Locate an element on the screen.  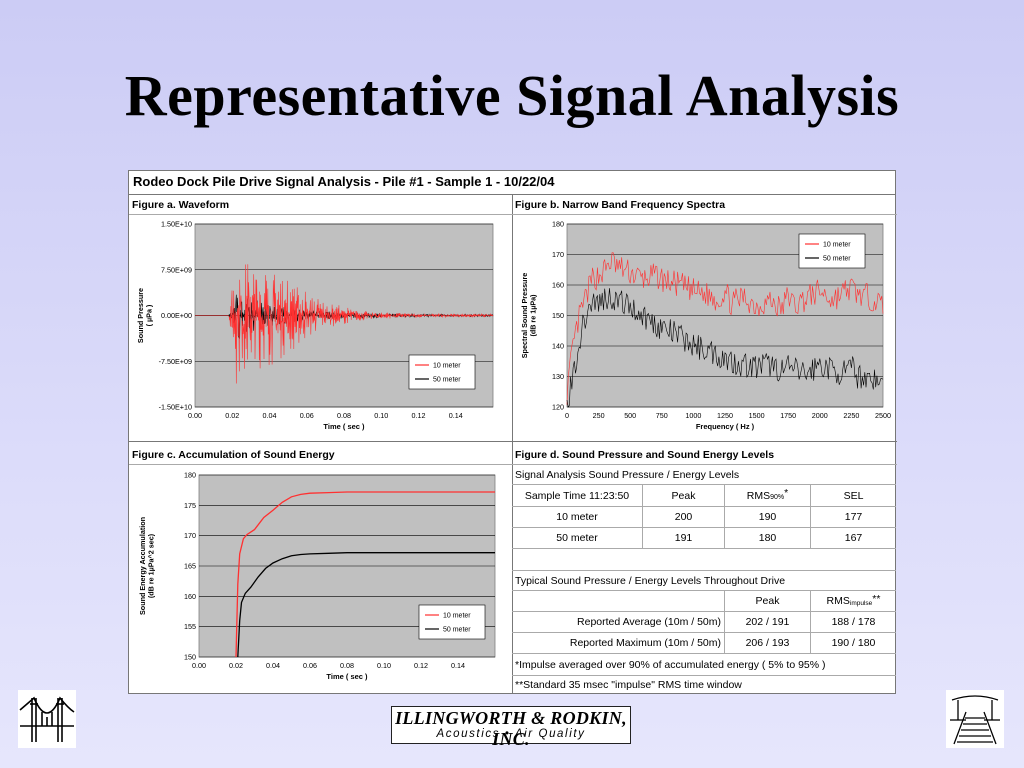
y-tick-label: 1.50E+10 is located at coordinates (176, 224).